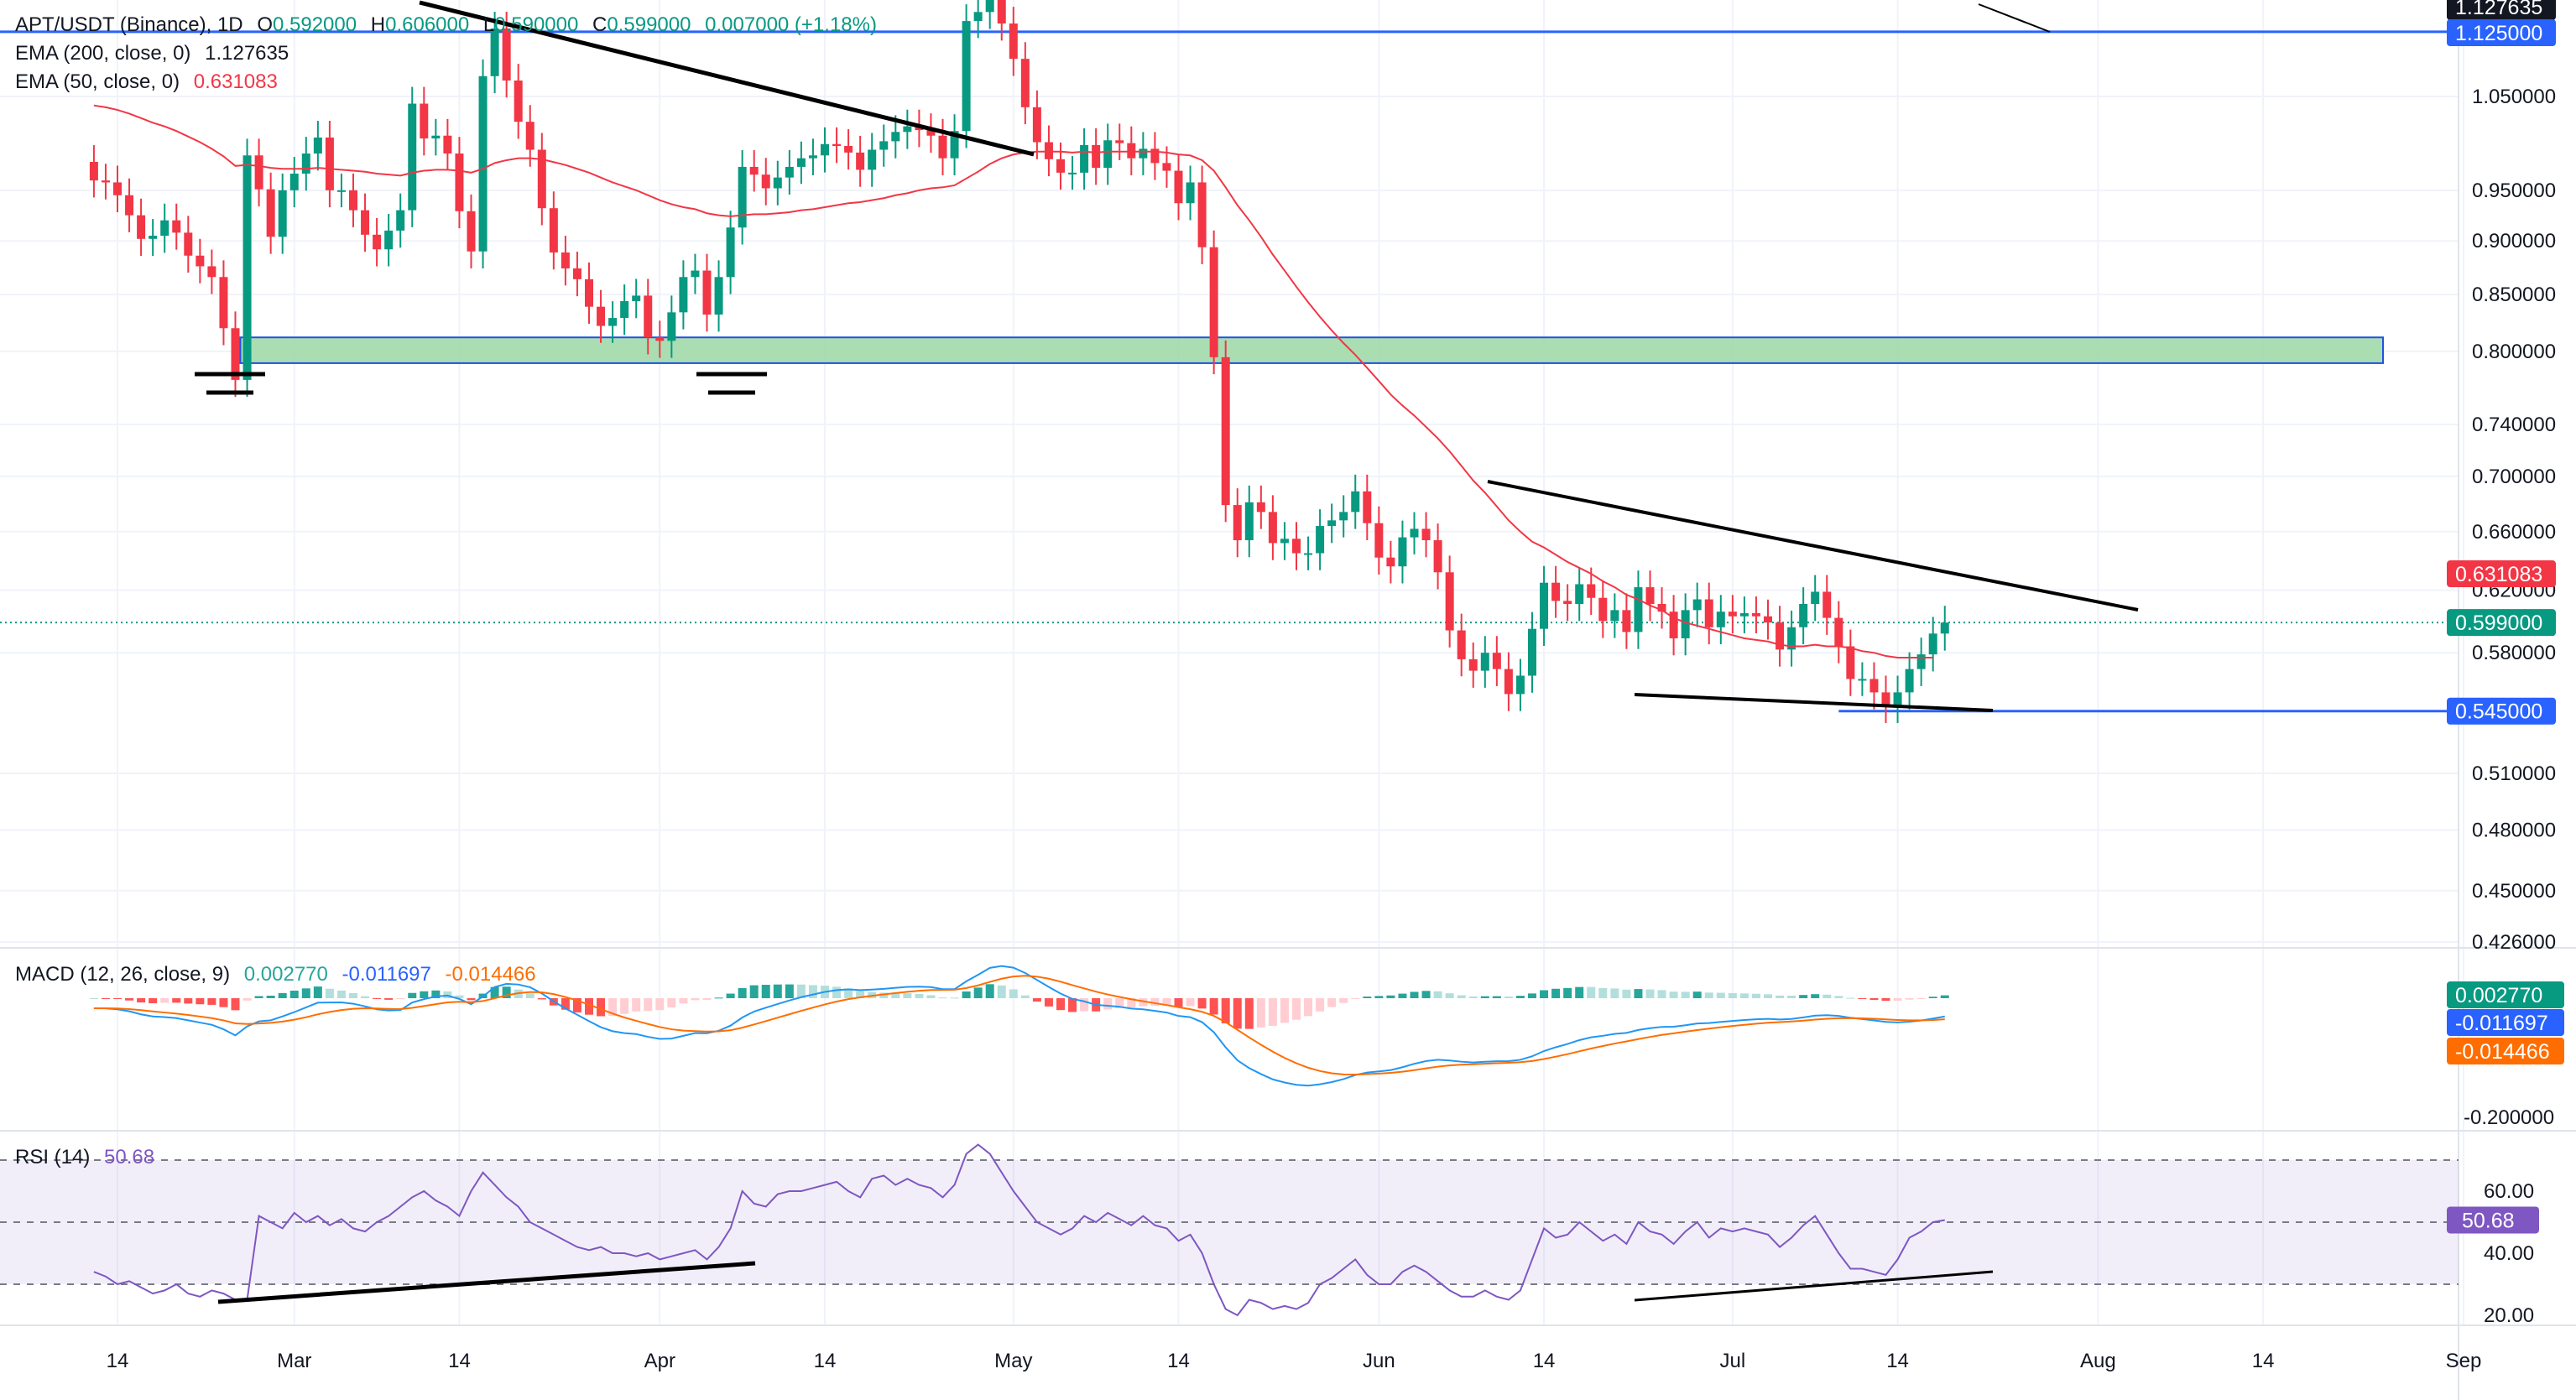 This screenshot has width=2576, height=1400. Describe the element at coordinates (2514, 295) in the screenshot. I see `price-tick-label: 0.850000` at that location.